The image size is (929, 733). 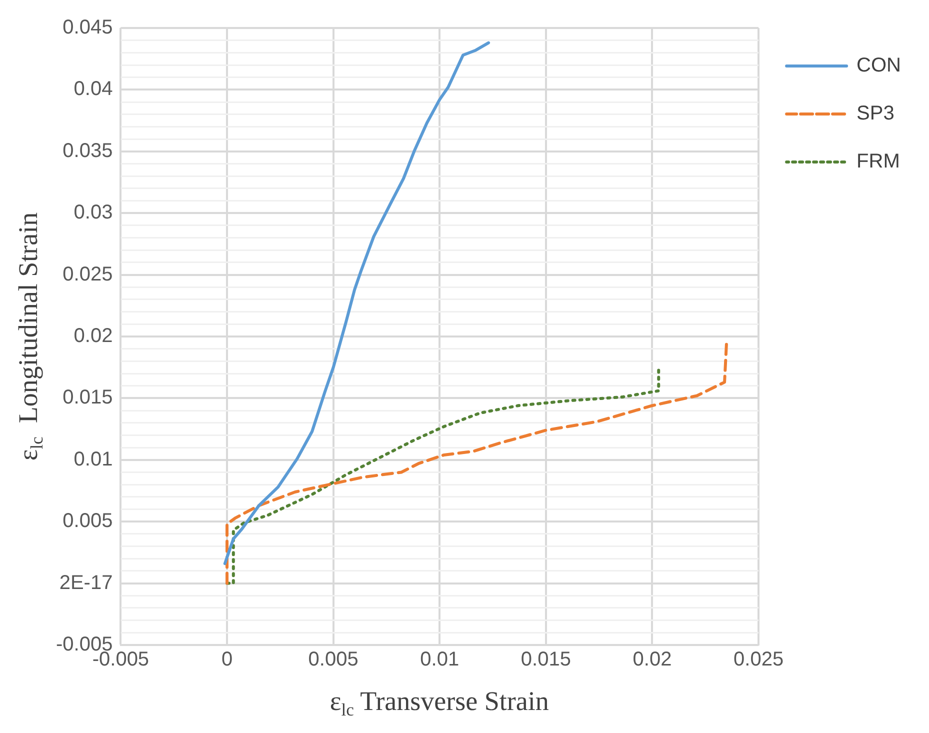 What do you see at coordinates (87, 274) in the screenshot?
I see `y-tick-label: 0.025` at bounding box center [87, 274].